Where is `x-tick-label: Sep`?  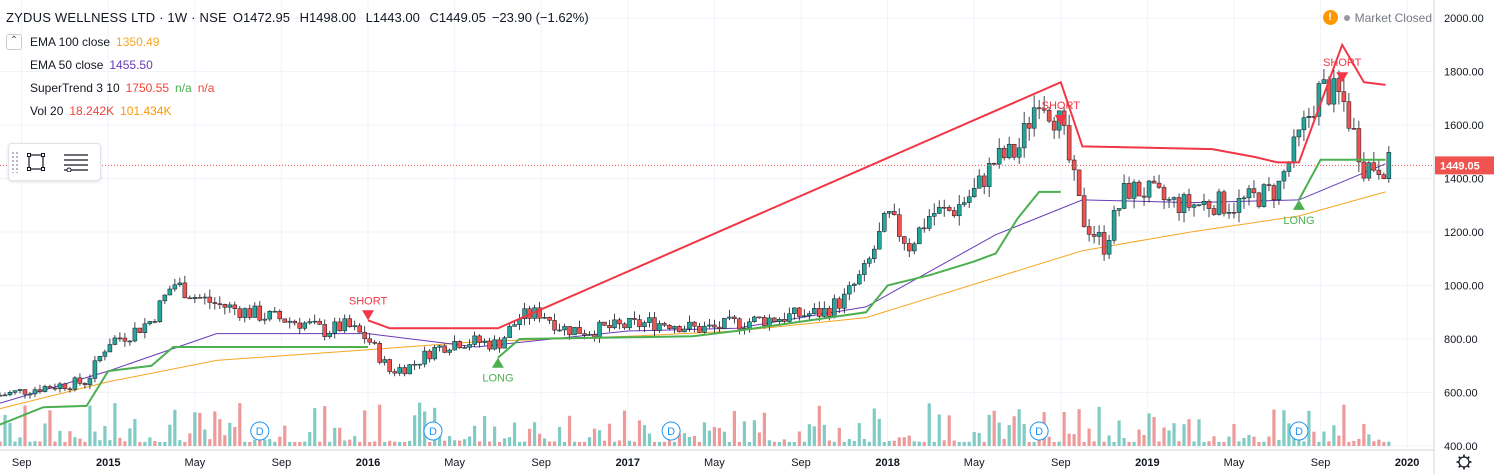 x-tick-label: Sep is located at coordinates (22, 463).